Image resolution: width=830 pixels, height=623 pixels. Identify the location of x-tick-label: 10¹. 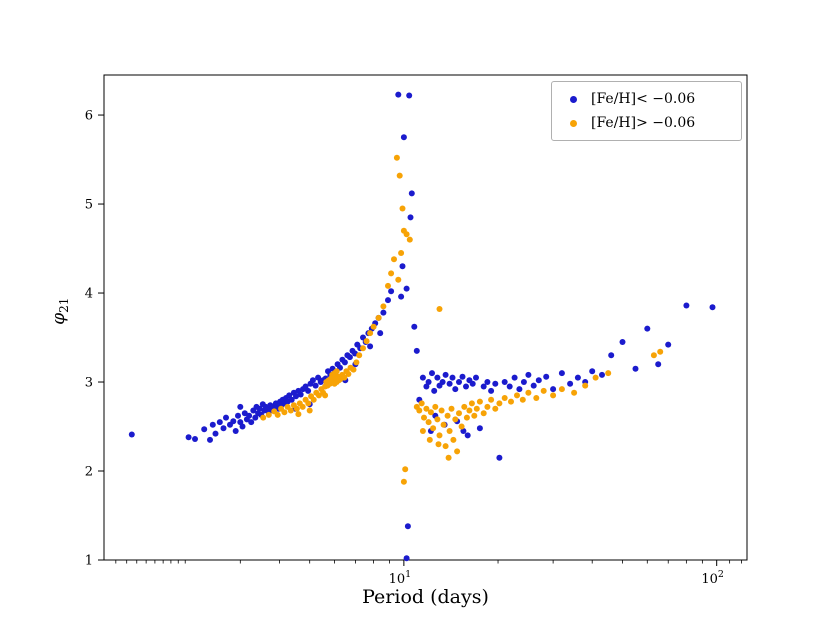
(400, 578).